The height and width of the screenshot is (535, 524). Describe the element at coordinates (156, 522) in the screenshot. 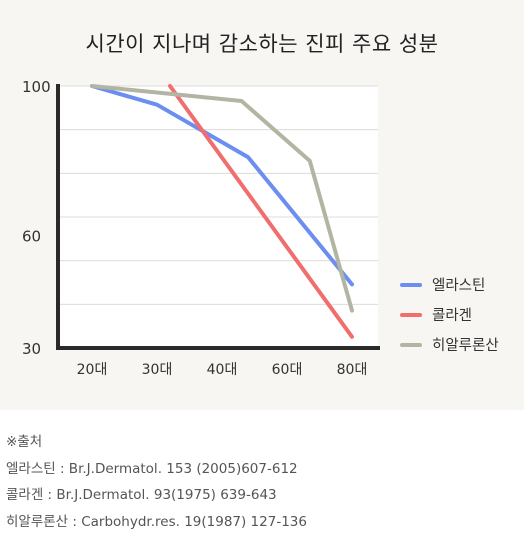

I see `source-hyaluronic: 히알루론산 : Carbohydr.res. 19(1987) 127-136` at that location.